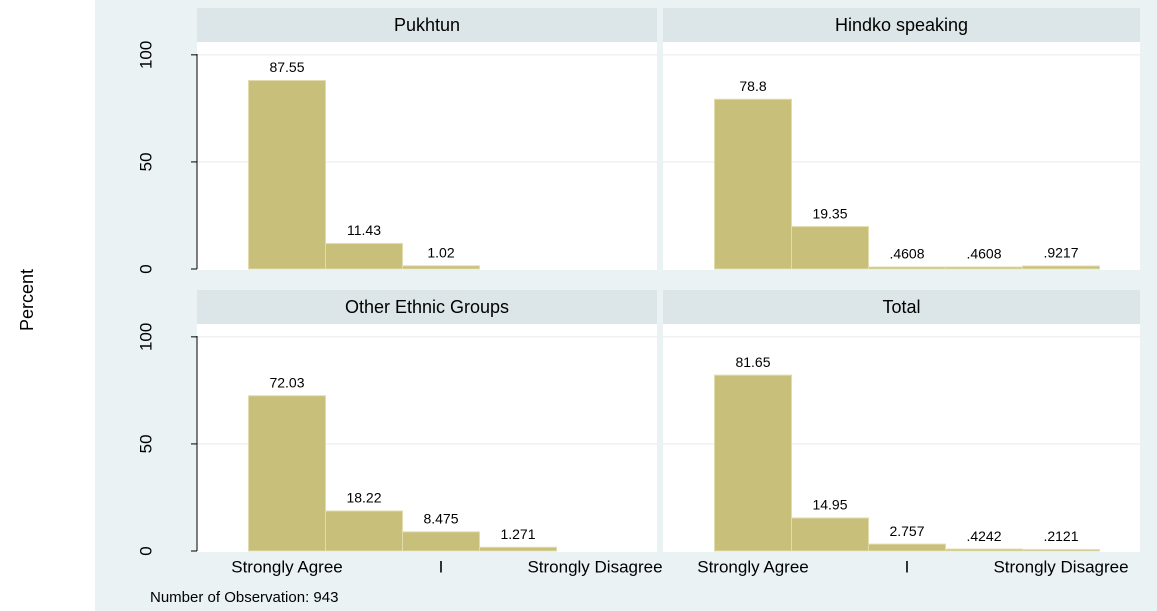  Describe the element at coordinates (752, 86) in the screenshot. I see `value-label: 78.8` at that location.